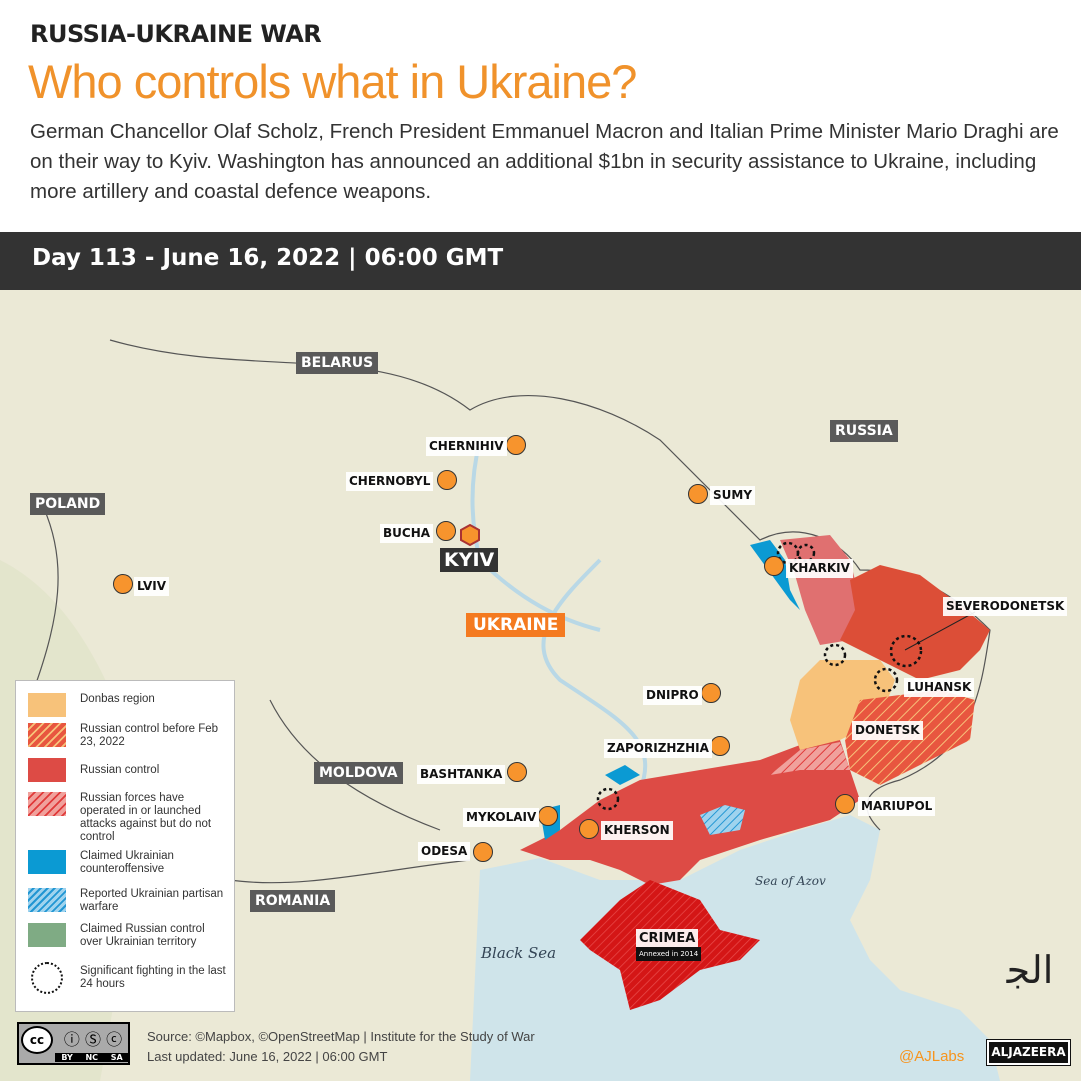 The image size is (1081, 1081). I want to click on updated-text: Last updated: June 16, 2022 | 06:00 GMT, so click(267, 1056).